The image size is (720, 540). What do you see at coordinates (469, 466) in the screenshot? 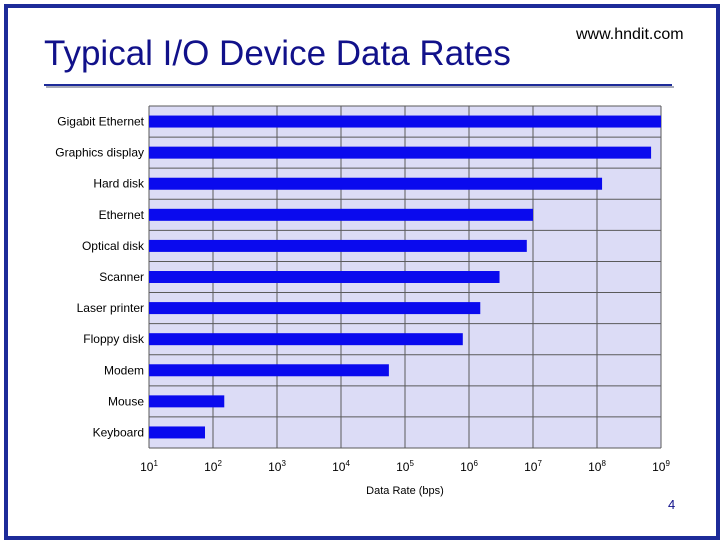
I see `x-tick-label: 10⁶` at bounding box center [469, 466].